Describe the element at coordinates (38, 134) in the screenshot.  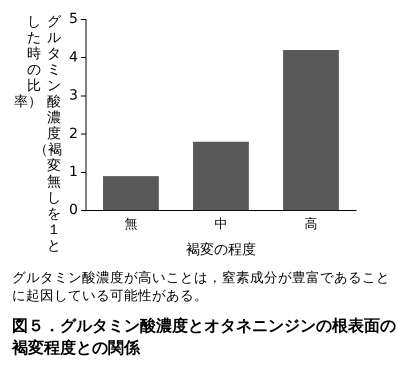
I see `text: グルタミン酸濃度（褐変無しを１とした時の比率）` at that location.